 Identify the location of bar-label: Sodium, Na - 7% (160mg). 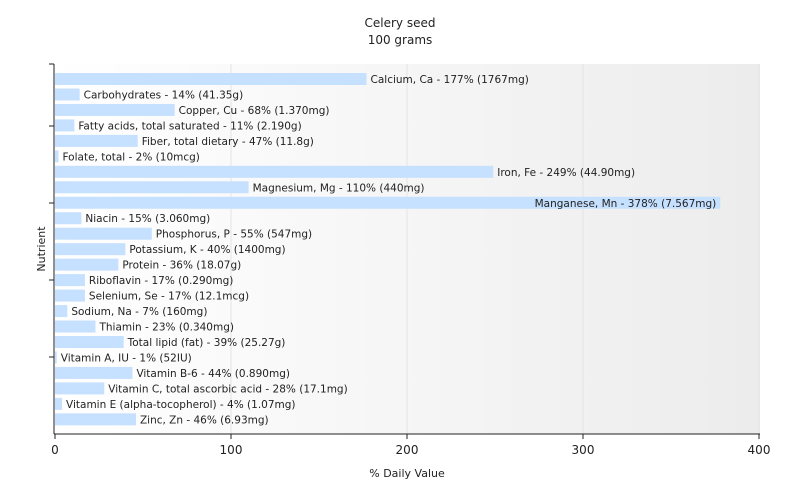
(139, 312).